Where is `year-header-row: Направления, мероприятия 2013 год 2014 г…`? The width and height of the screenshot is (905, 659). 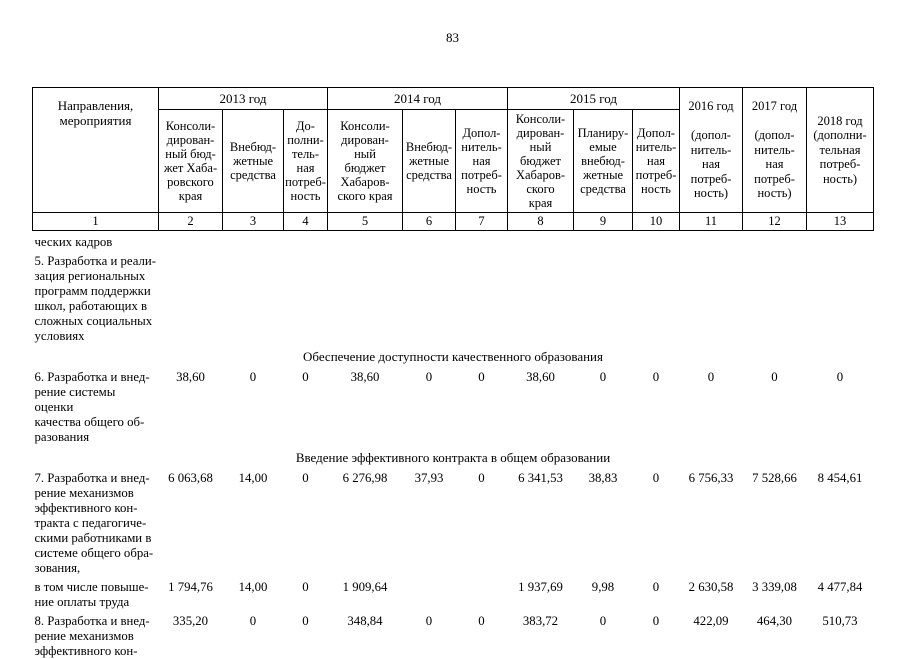
year-header-row: Направления, мероприятия 2013 год 2014 г… is located at coordinates (453, 99).